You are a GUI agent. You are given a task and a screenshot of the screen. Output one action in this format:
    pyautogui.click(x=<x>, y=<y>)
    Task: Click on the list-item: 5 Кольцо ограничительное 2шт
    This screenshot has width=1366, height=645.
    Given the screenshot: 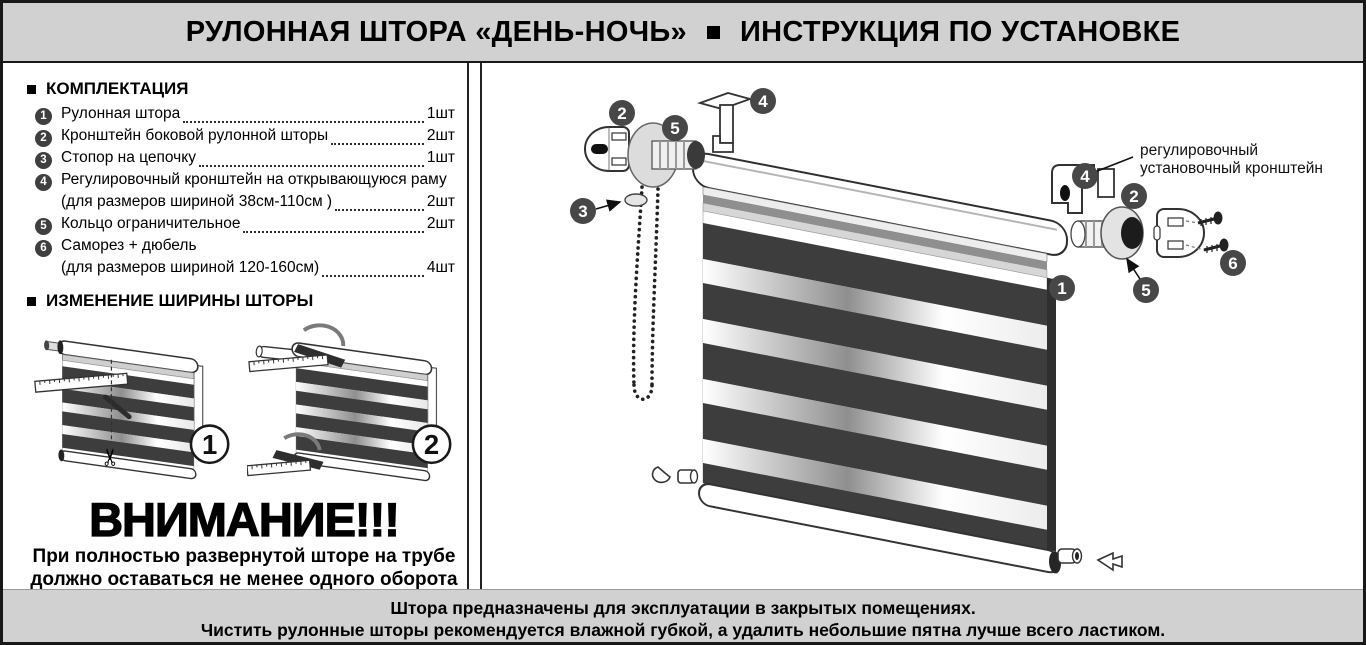 What is the action you would take?
    pyautogui.click(x=244, y=226)
    